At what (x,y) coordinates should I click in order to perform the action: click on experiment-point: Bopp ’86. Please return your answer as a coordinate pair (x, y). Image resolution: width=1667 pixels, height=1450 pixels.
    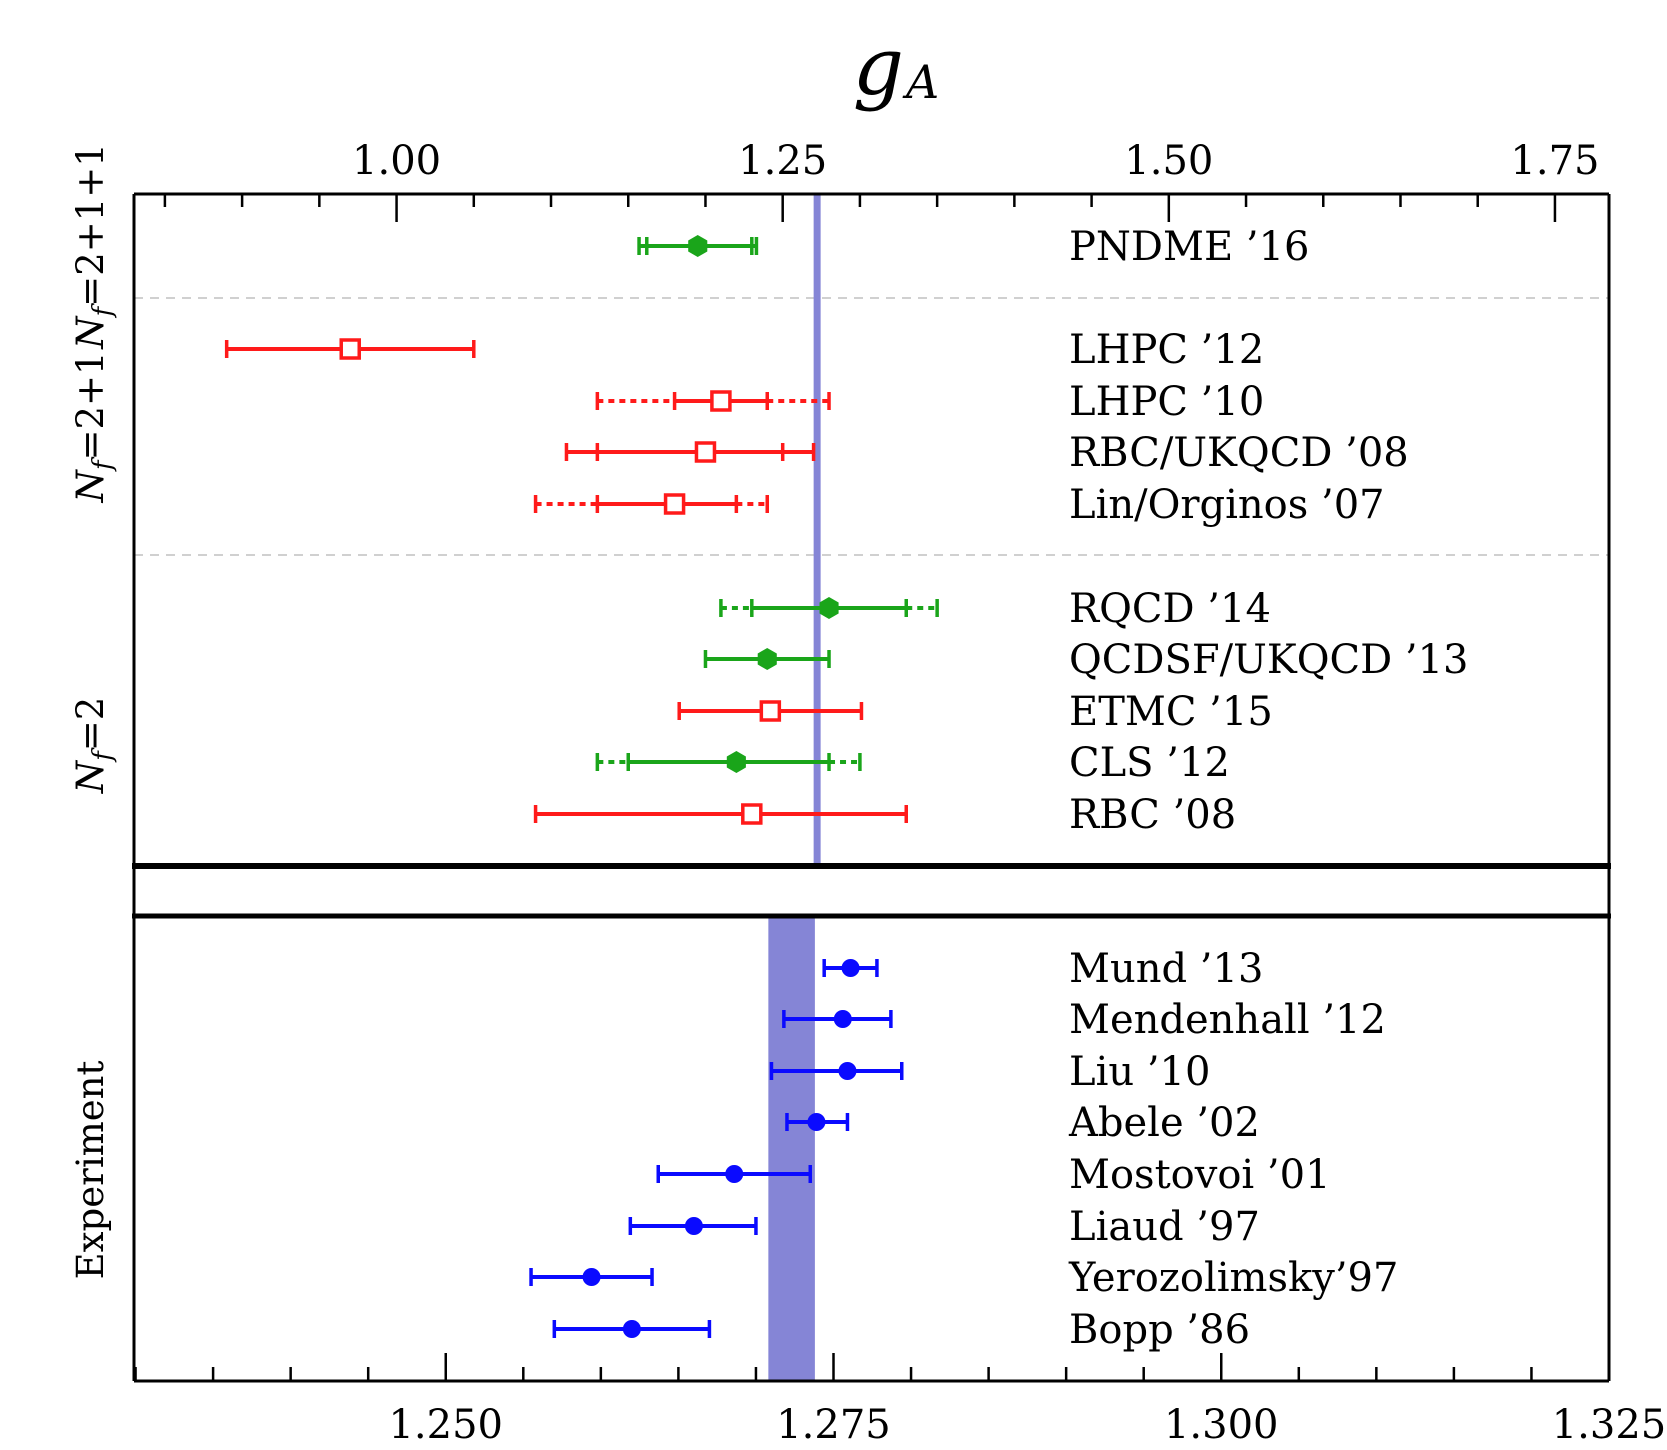
    Looking at the image, I should click on (901, 1330).